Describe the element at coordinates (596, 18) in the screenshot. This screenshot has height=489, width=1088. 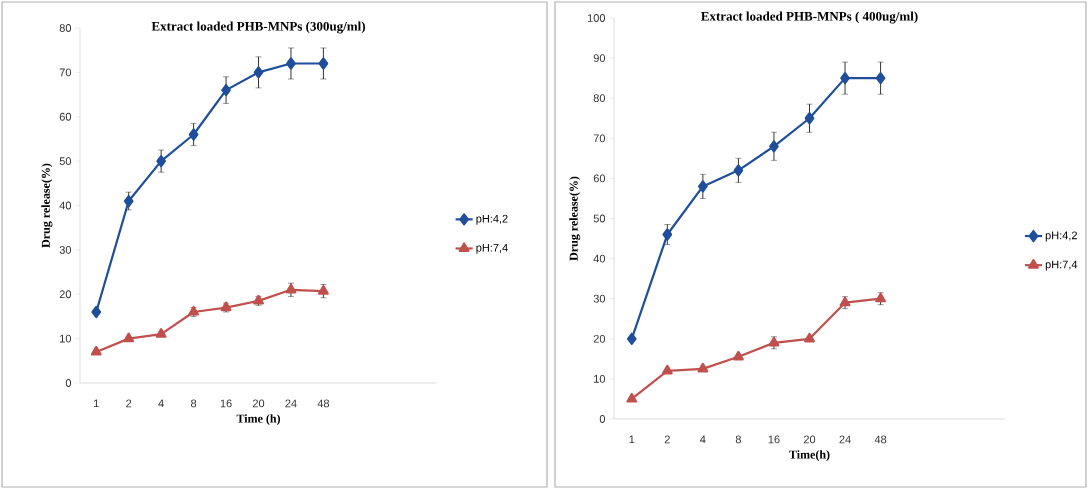
I see `y-tick-label: 100` at that location.